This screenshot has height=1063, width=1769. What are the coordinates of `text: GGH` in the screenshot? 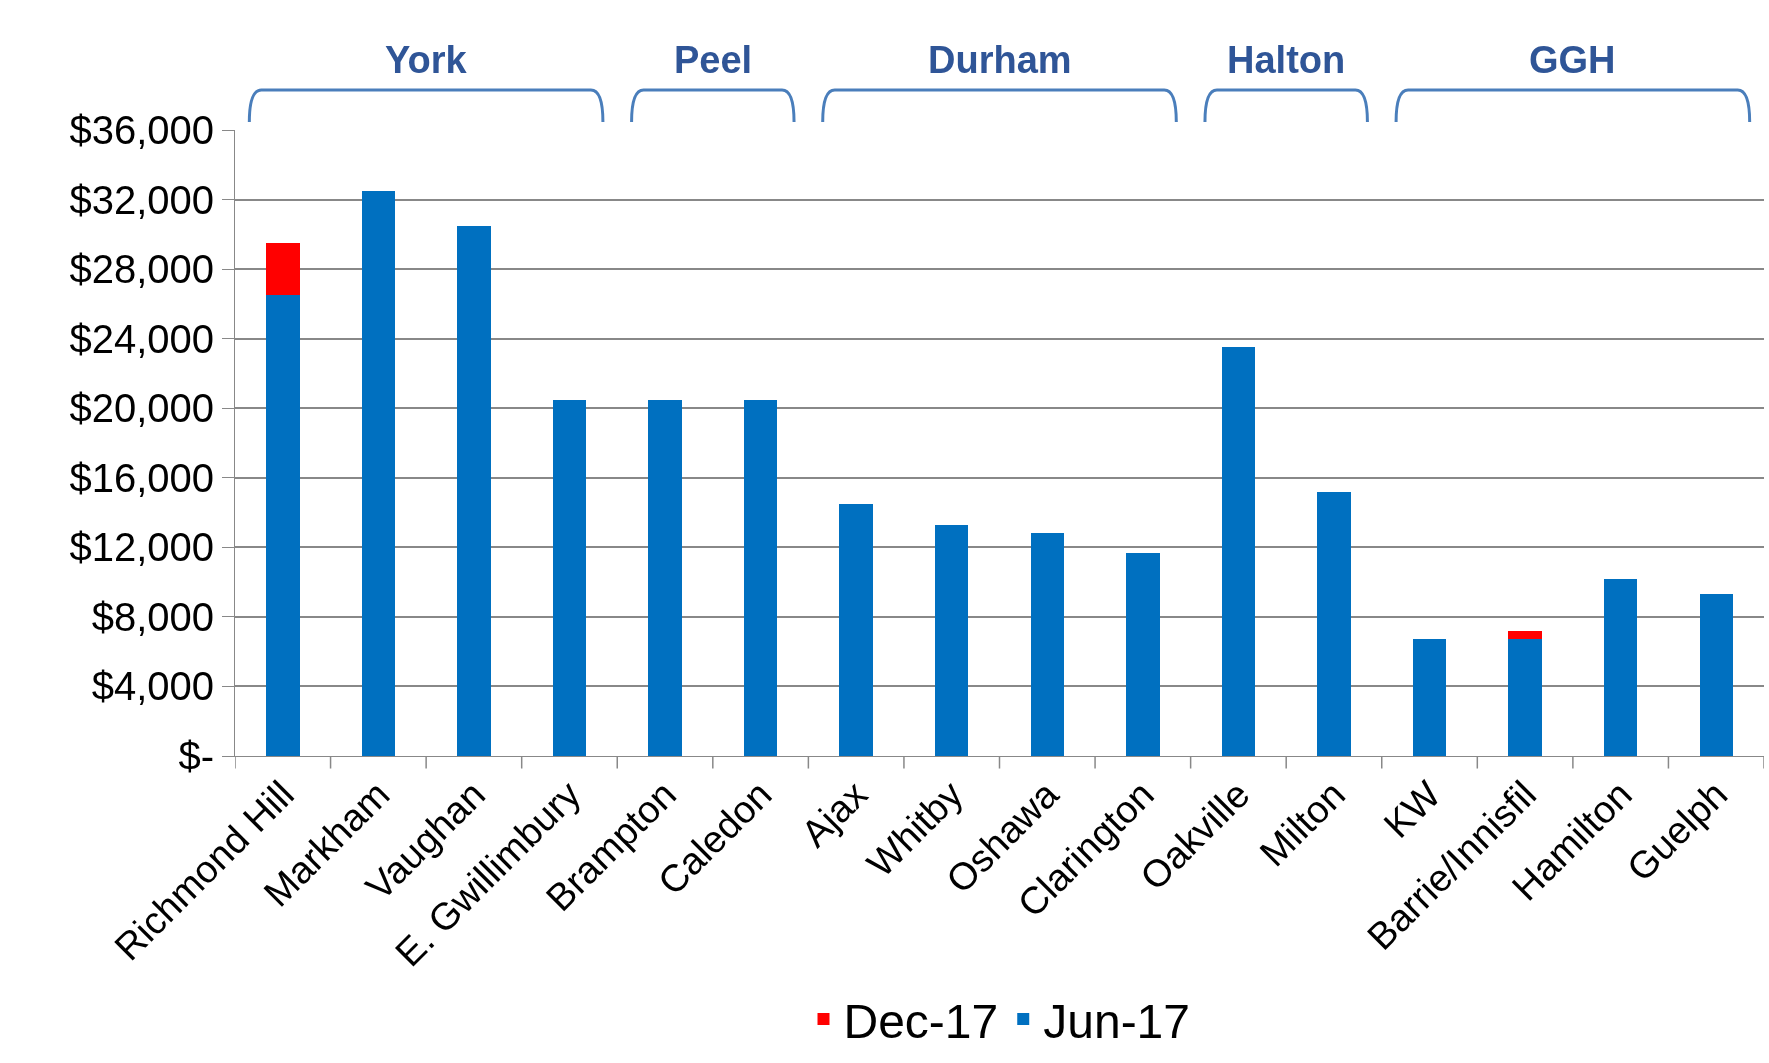 It's located at (1572, 60).